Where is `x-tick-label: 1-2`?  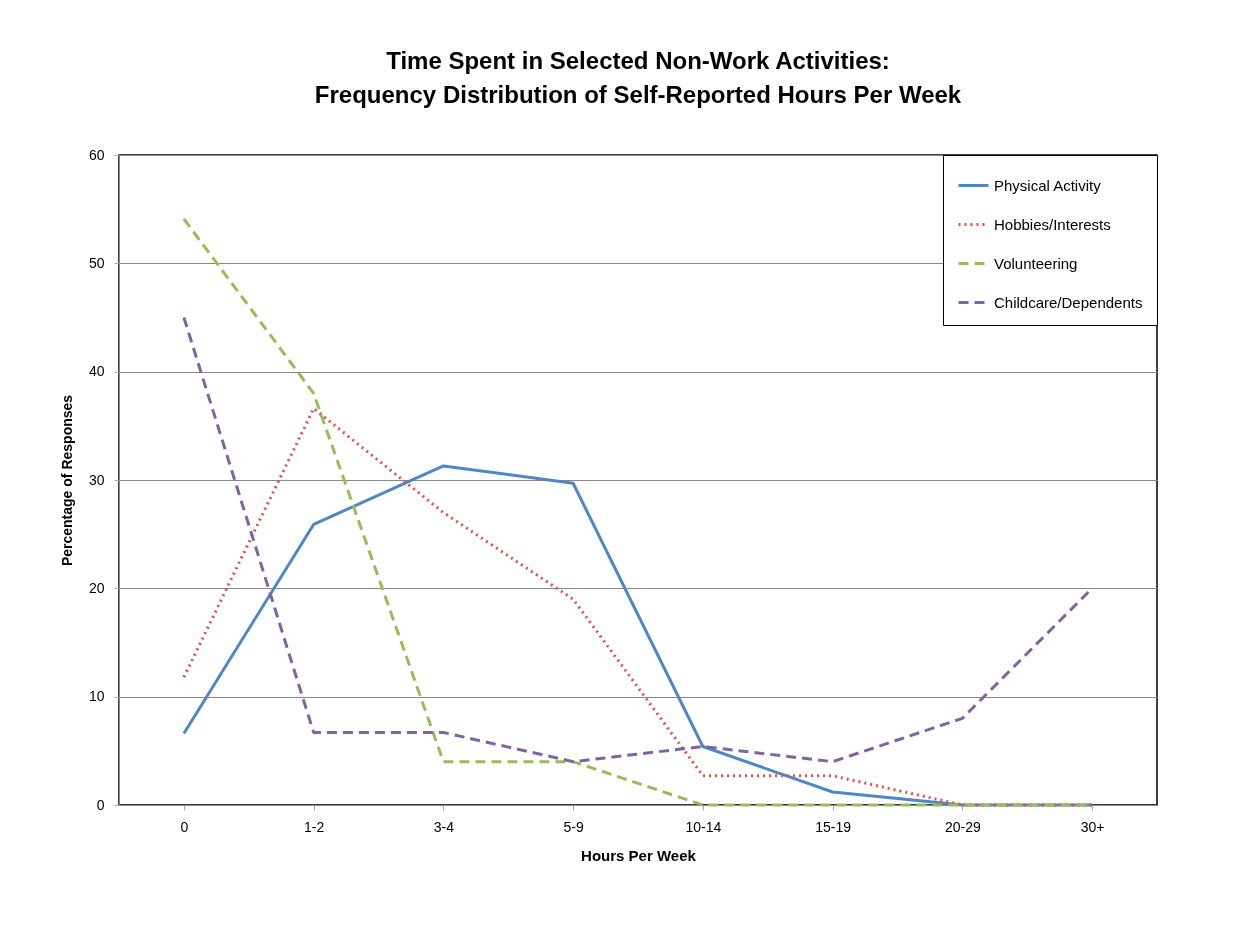
x-tick-label: 1-2 is located at coordinates (314, 826).